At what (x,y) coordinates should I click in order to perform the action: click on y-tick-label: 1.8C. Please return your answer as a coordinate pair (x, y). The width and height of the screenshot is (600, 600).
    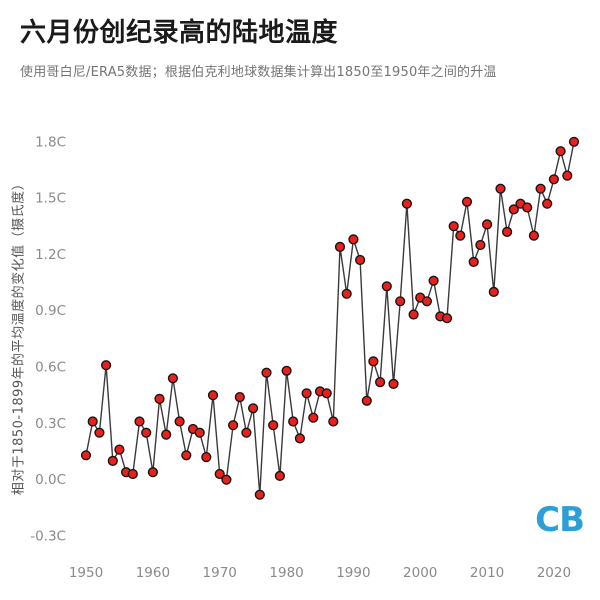
    Looking at the image, I should click on (50, 142).